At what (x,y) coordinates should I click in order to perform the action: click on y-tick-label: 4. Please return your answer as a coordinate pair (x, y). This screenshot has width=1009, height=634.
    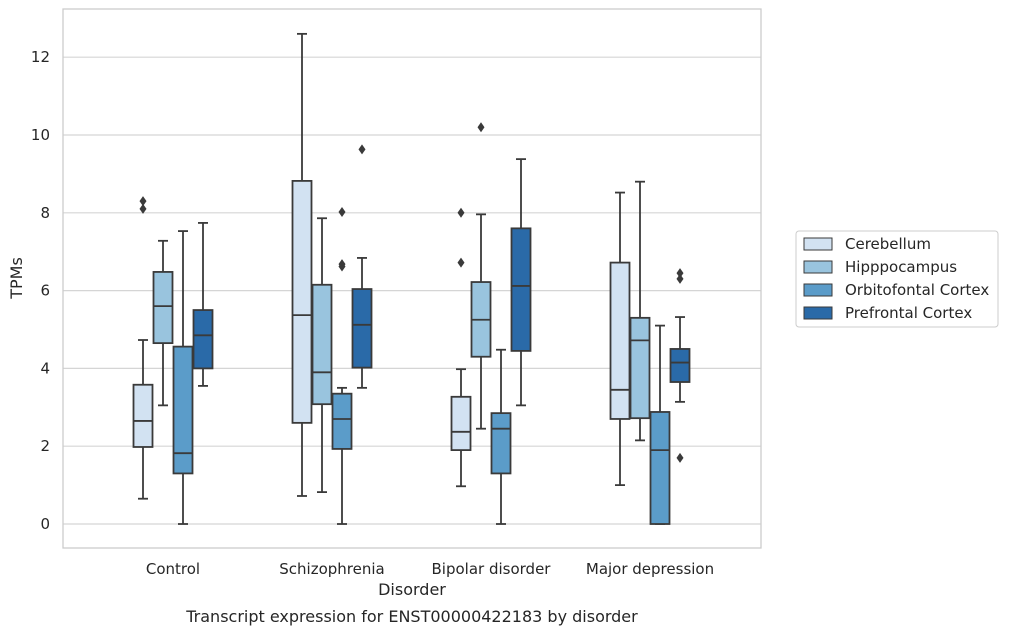
    Looking at the image, I should click on (45, 368).